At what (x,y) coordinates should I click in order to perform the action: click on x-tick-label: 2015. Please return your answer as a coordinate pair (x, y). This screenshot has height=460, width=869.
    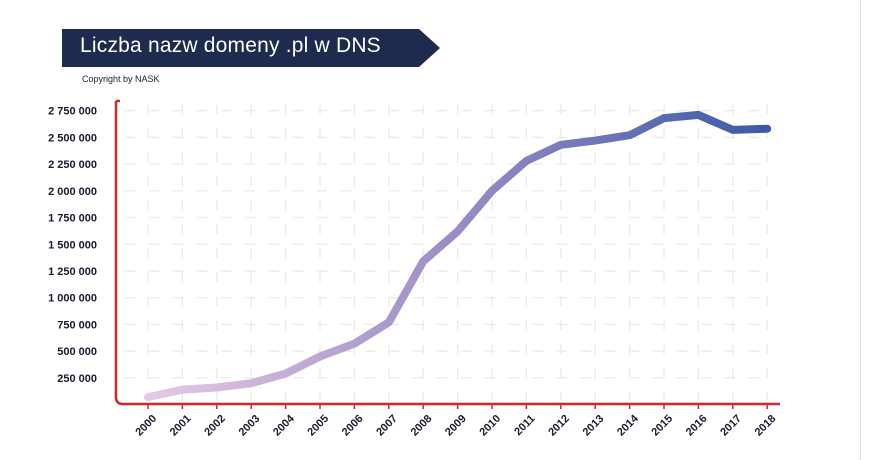
    Looking at the image, I should click on (662, 426).